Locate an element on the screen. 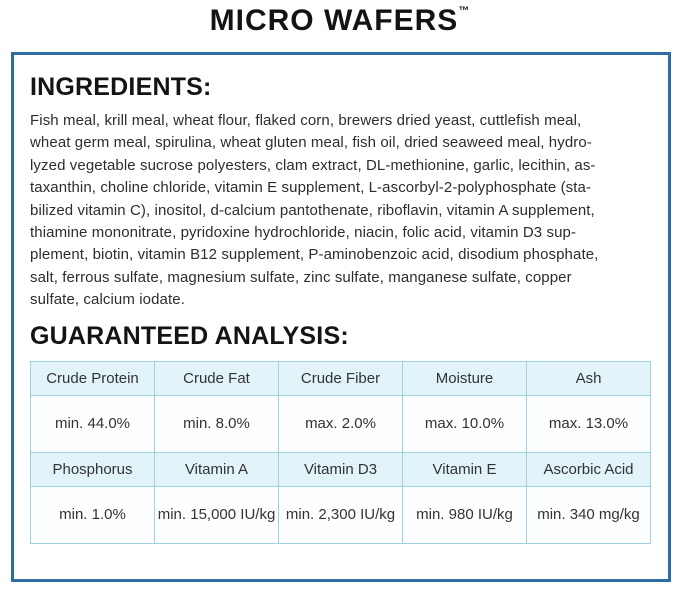  value-cell: max. 13.0% is located at coordinates (588, 423).